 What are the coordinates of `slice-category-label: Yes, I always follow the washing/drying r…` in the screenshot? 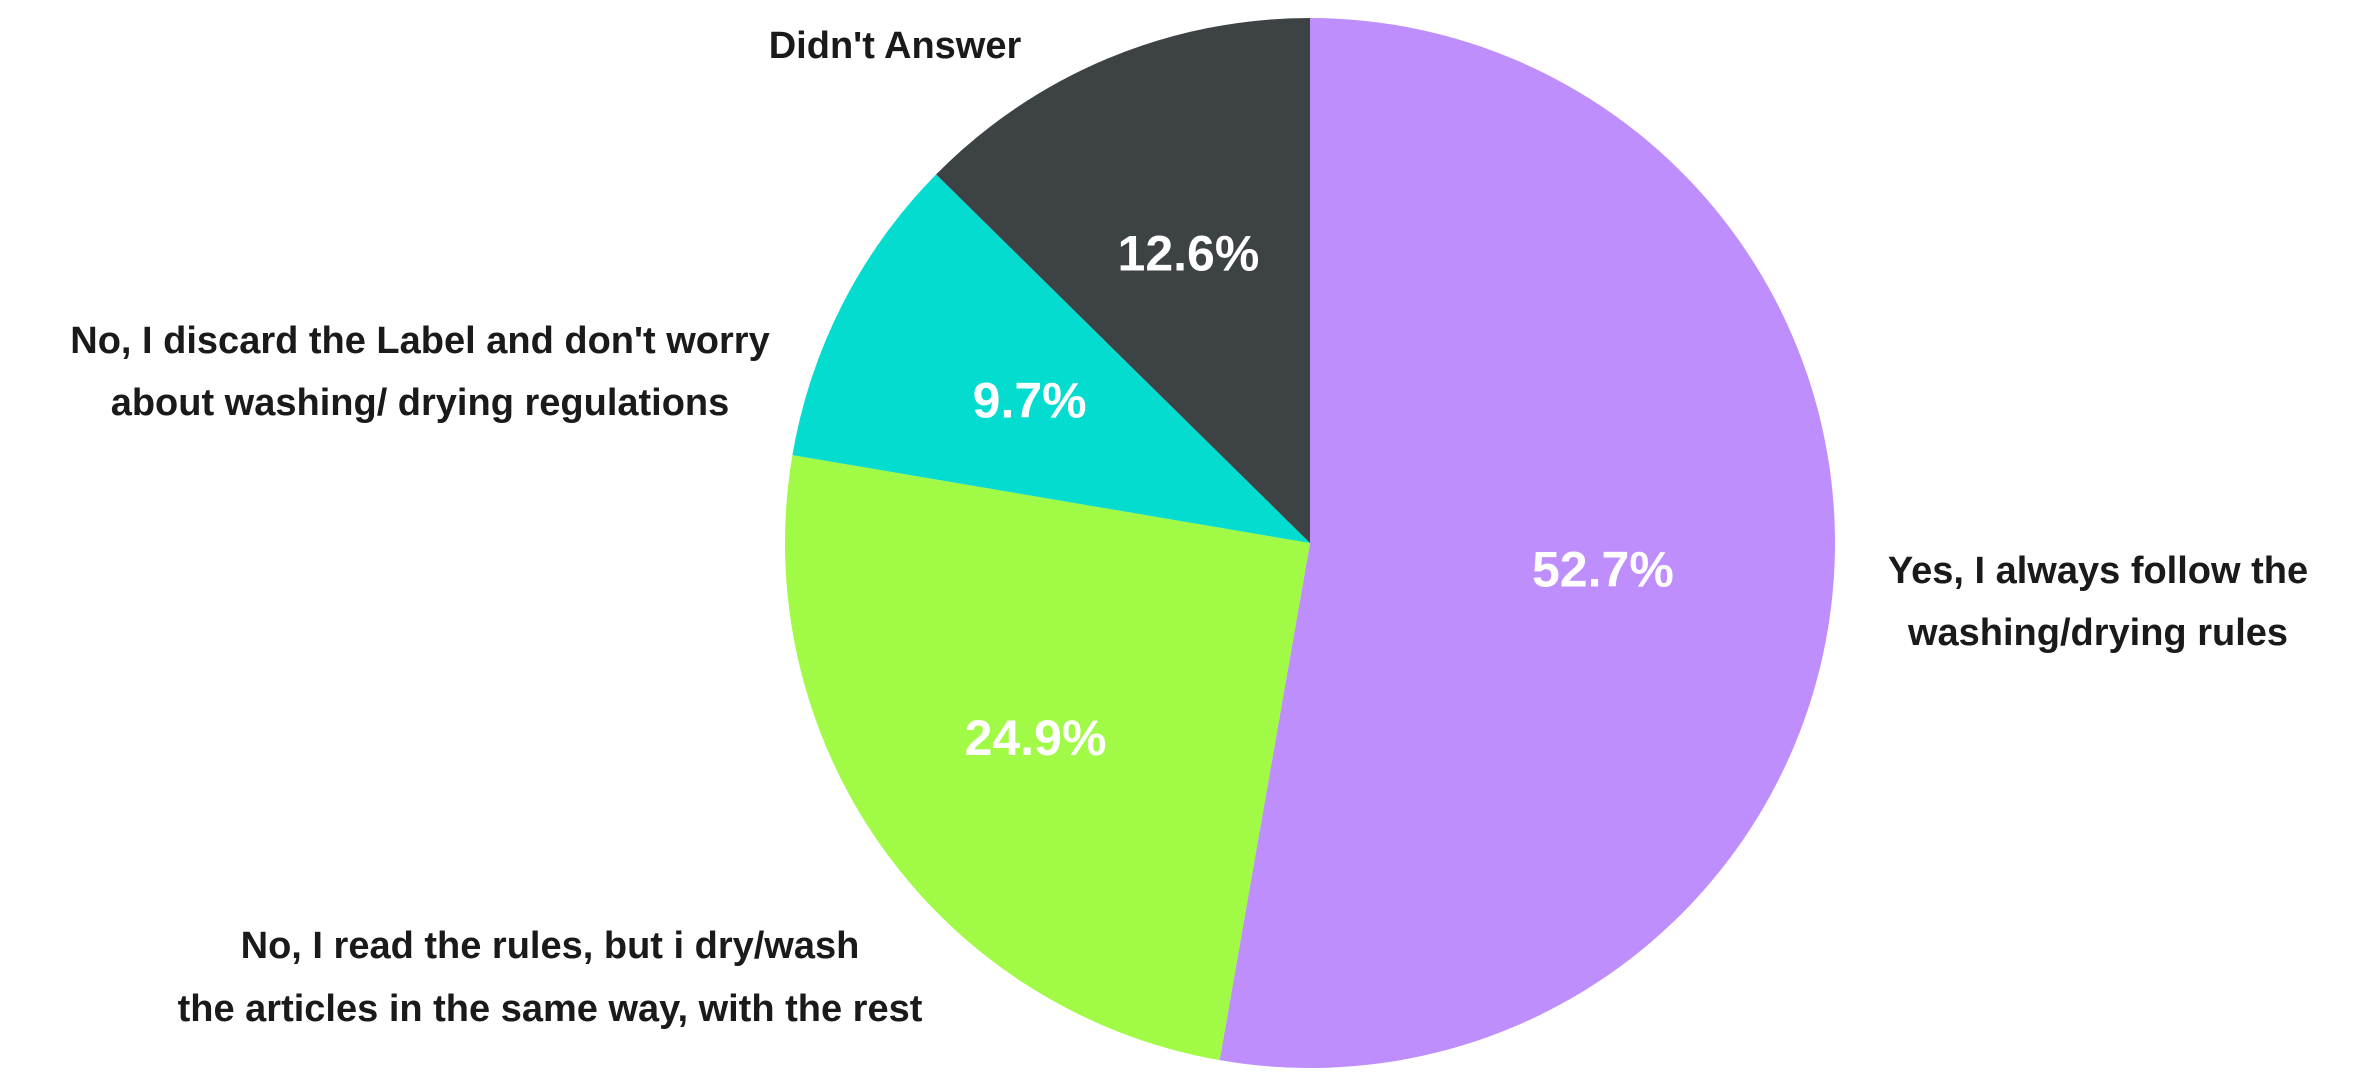 It's located at (2098, 602).